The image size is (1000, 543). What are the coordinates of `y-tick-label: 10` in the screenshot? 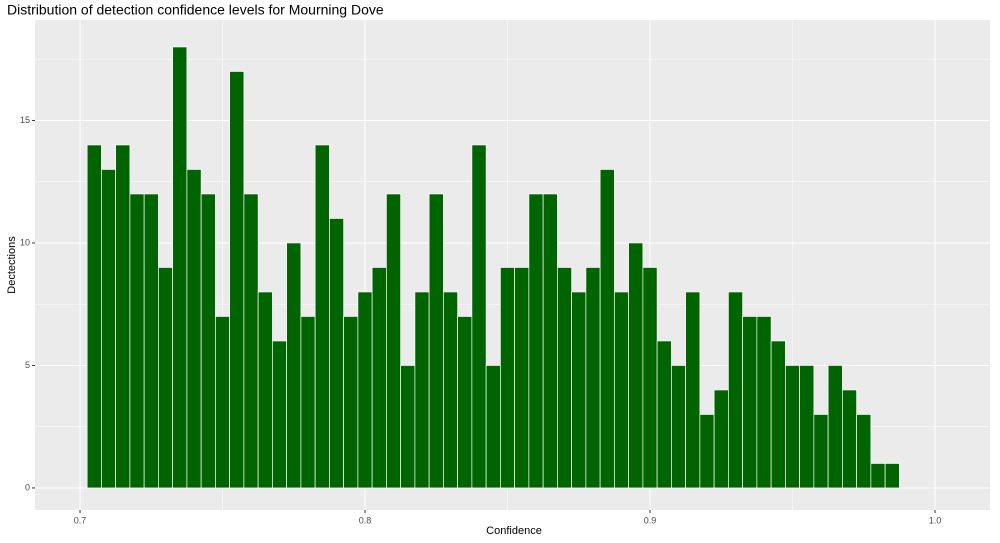 It's located at (25, 242).